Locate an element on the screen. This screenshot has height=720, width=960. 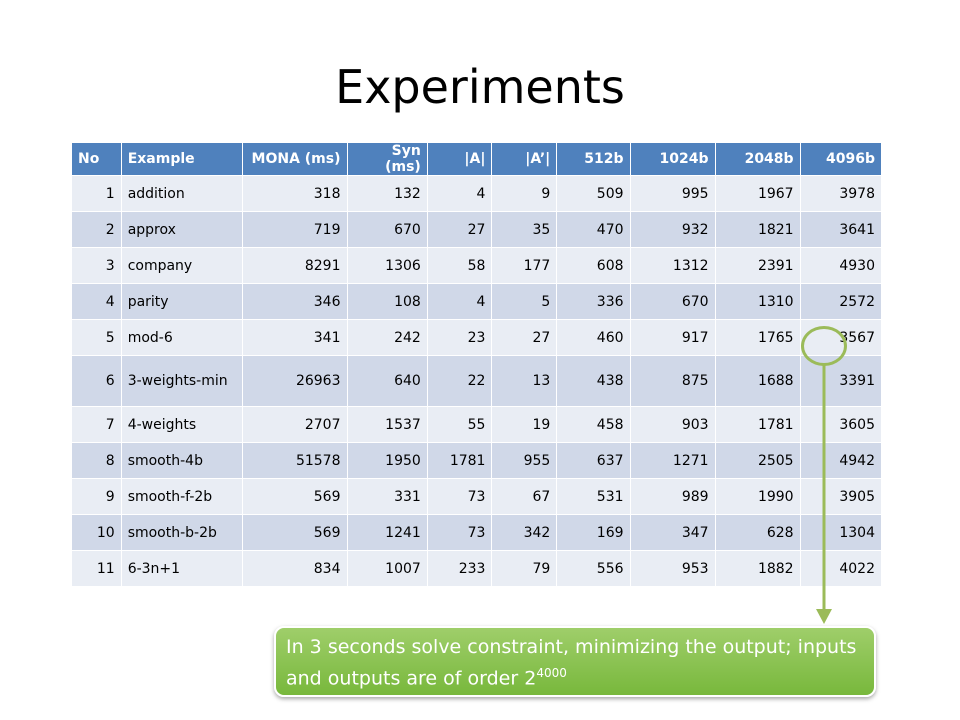
column-header-4096b: 4096b is located at coordinates (841, 159).